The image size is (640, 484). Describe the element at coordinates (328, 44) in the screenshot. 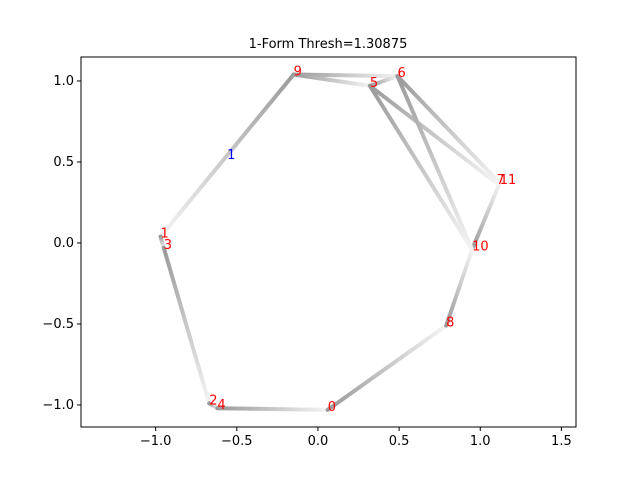

I see `chart-title: 1-Form Thresh=1.30875` at that location.